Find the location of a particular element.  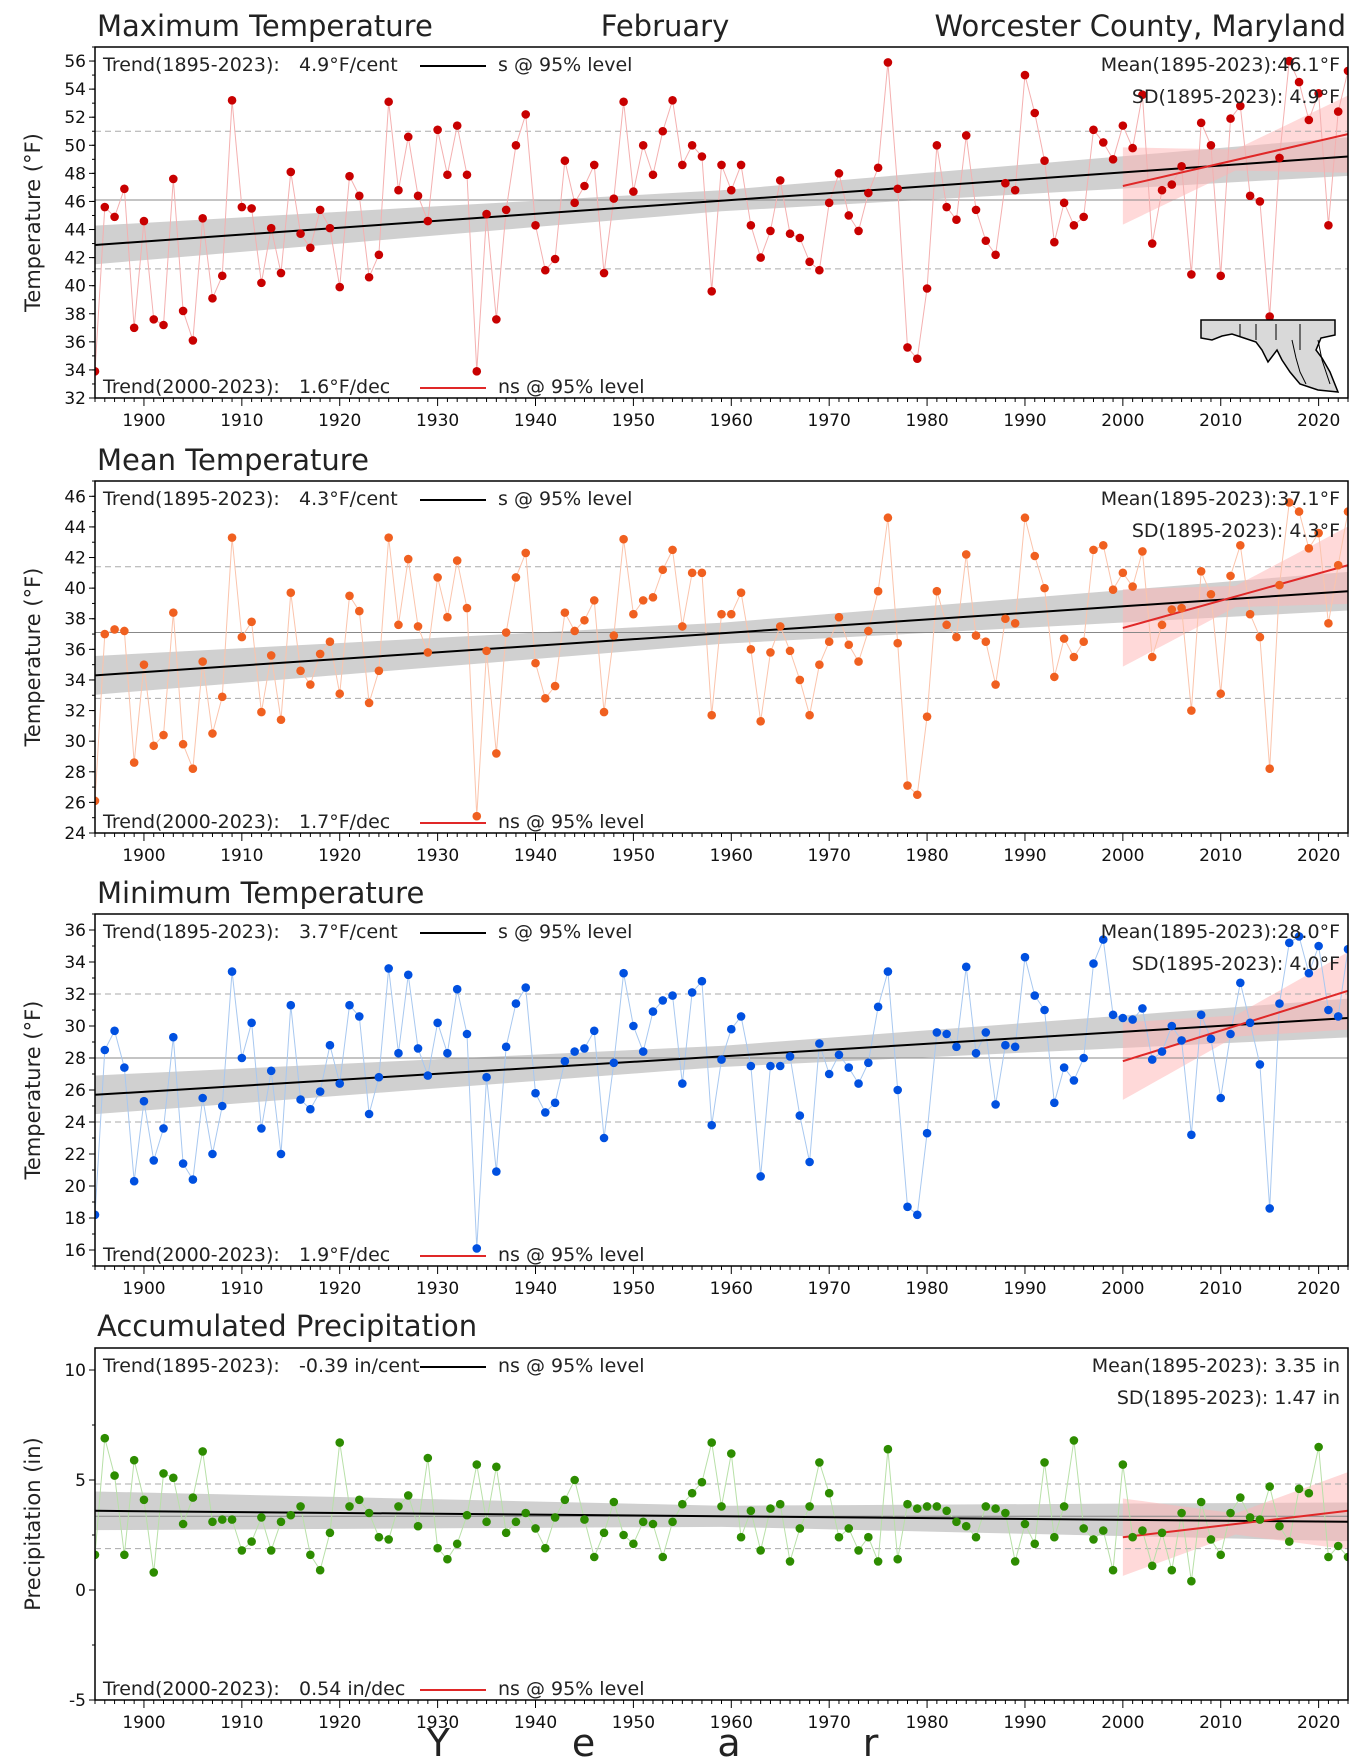

header-center-month: February is located at coordinates (665, 26).